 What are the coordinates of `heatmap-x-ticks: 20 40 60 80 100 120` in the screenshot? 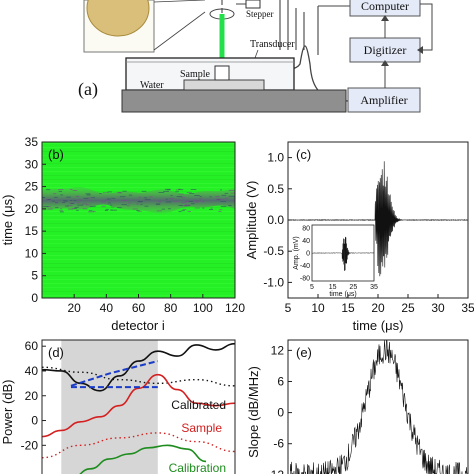 It's located at (156, 304).